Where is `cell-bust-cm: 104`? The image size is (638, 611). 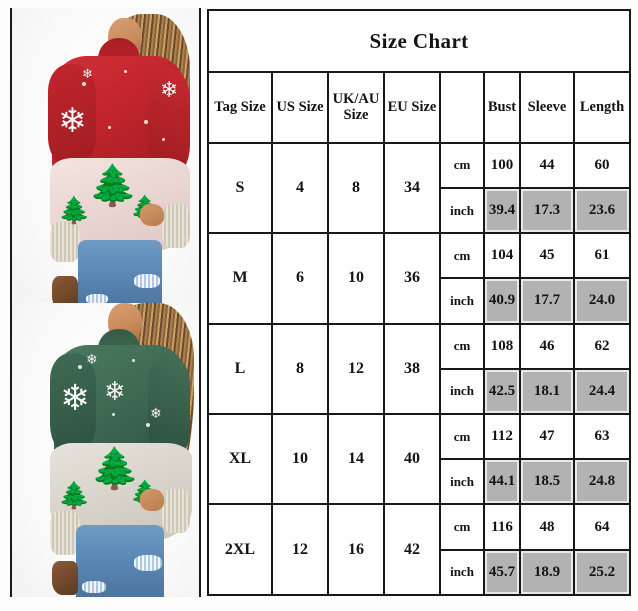 cell-bust-cm: 104 is located at coordinates (502, 256).